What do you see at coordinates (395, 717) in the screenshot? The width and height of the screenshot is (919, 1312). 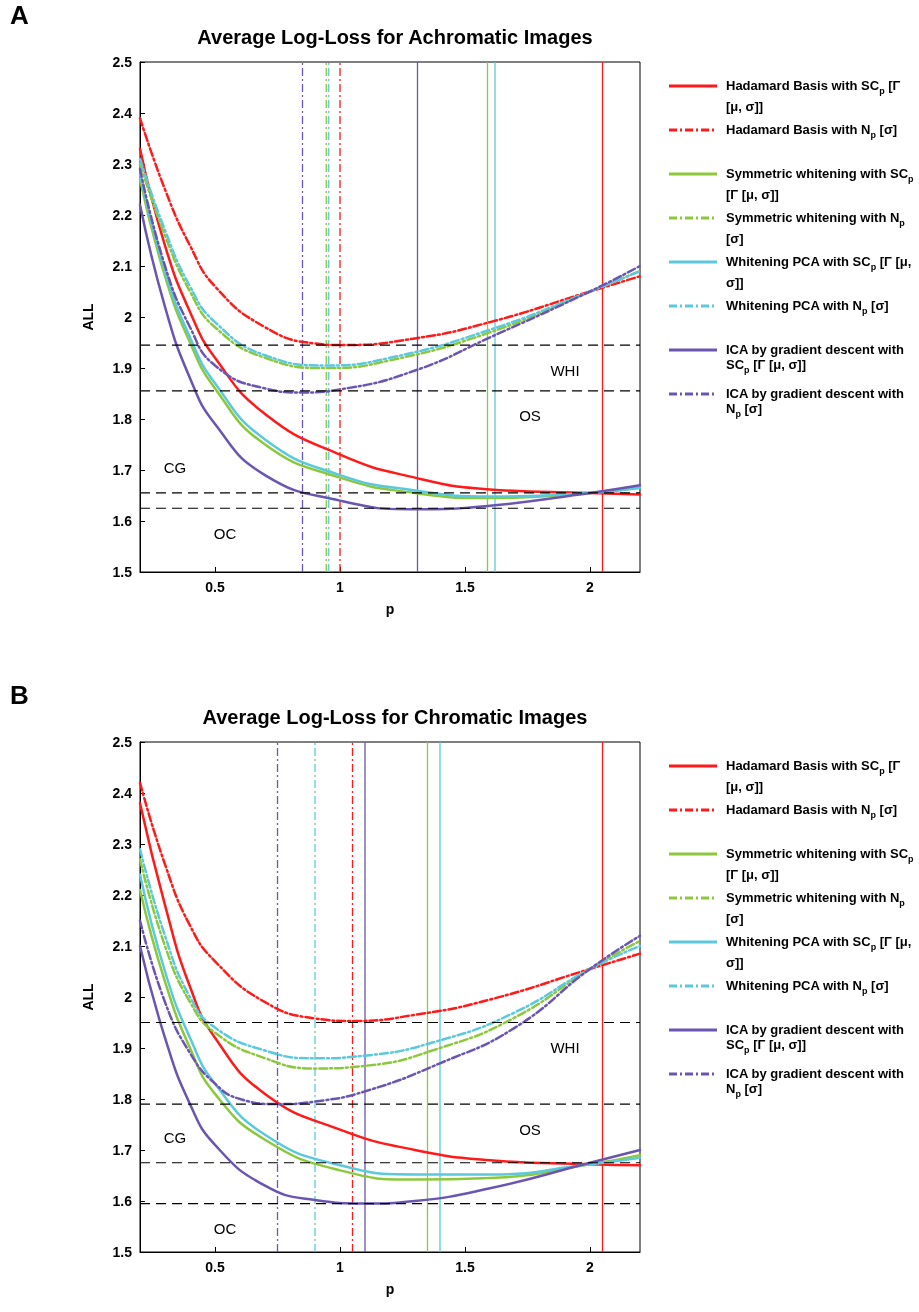 I see `chart-title: Average Log-Loss for Chromatic Images` at bounding box center [395, 717].